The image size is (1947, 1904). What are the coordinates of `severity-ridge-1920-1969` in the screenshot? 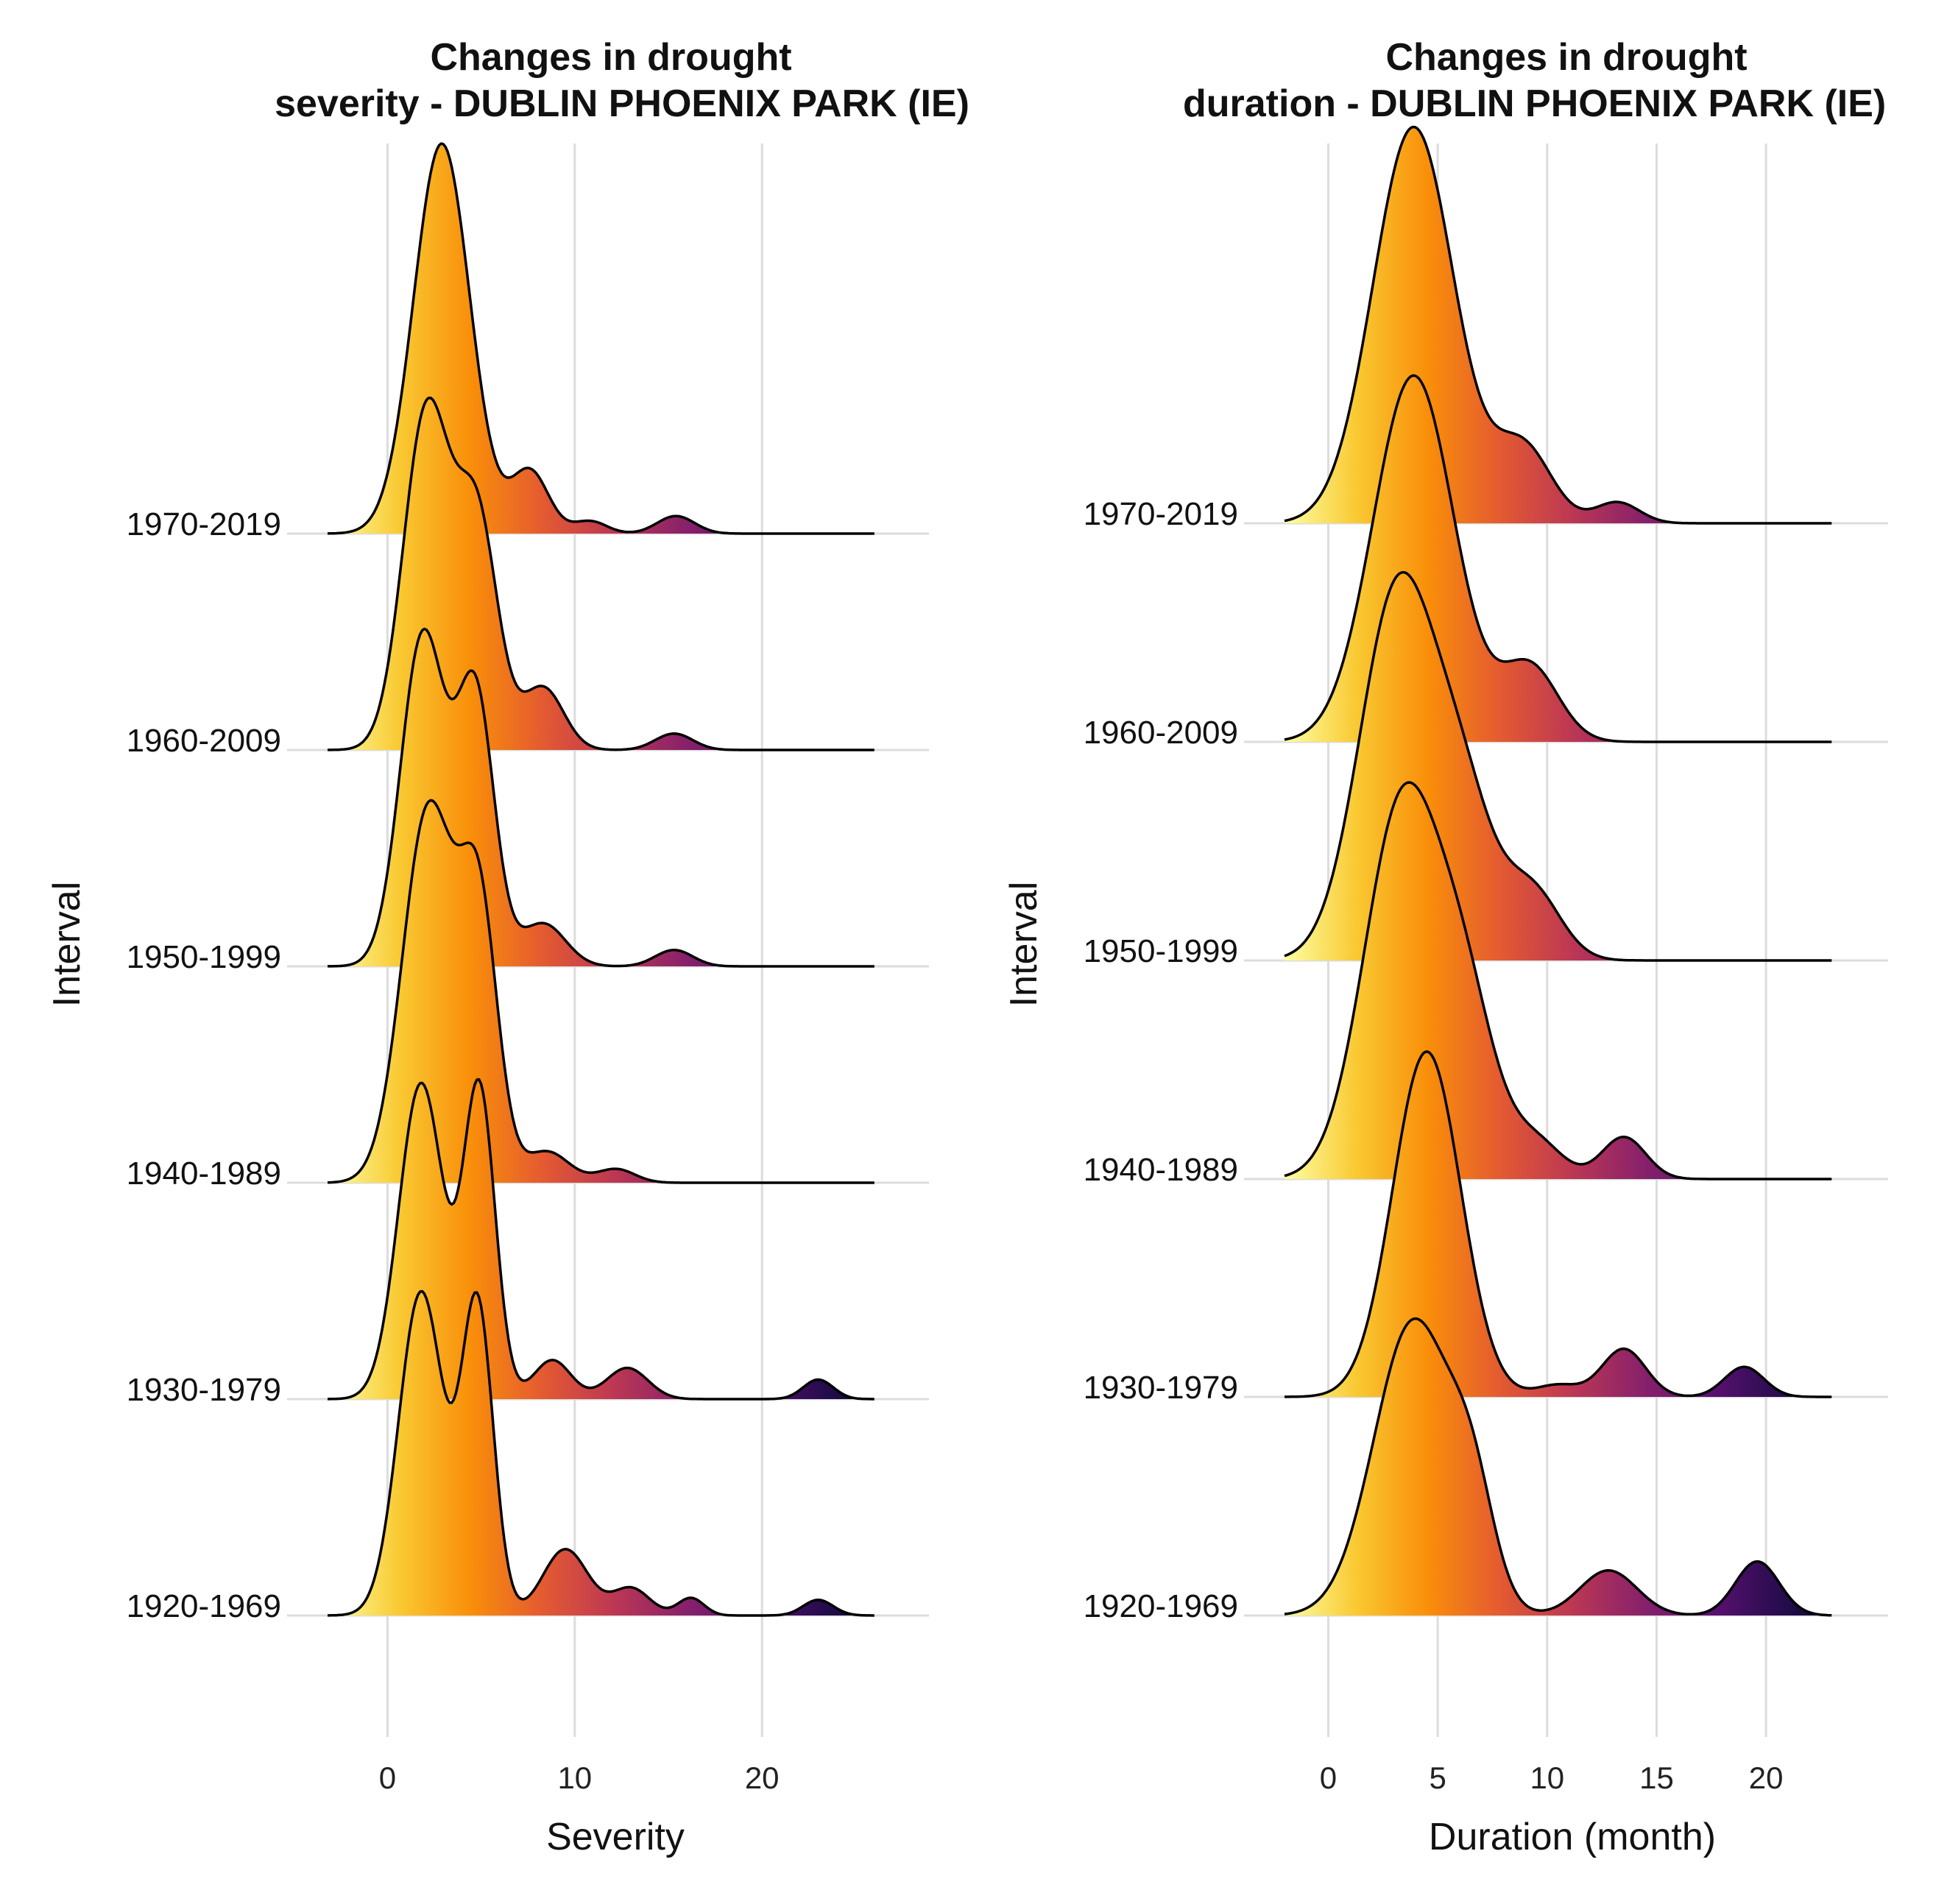 It's located at (601, 1453).